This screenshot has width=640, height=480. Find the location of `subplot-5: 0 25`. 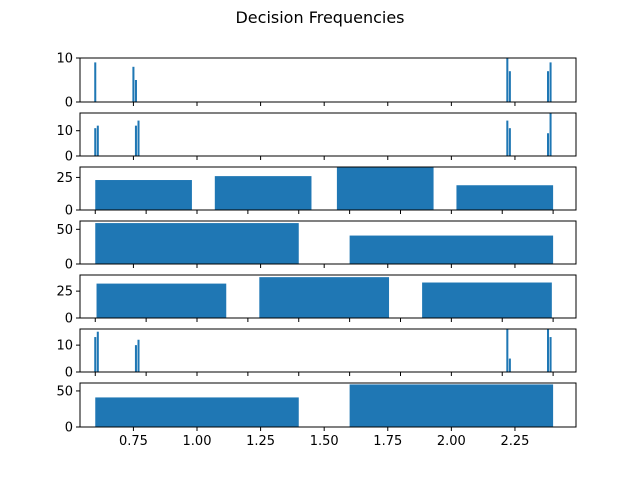

subplot-5: 0 25 is located at coordinates (316, 300).